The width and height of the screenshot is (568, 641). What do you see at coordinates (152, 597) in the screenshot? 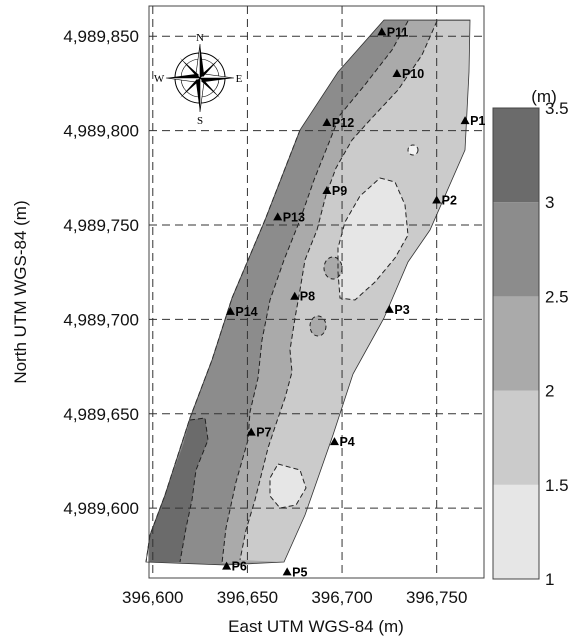
I see `x-tick-label: 396,600` at bounding box center [152, 597].